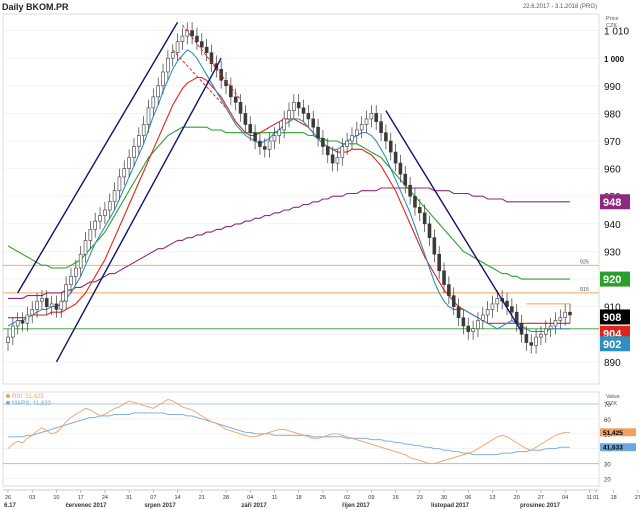 Image resolution: width=640 pixels, height=510 pixels. What do you see at coordinates (613, 433) in the screenshot?
I see `rsi-value-tag-text: 51,425` at bounding box center [613, 433].